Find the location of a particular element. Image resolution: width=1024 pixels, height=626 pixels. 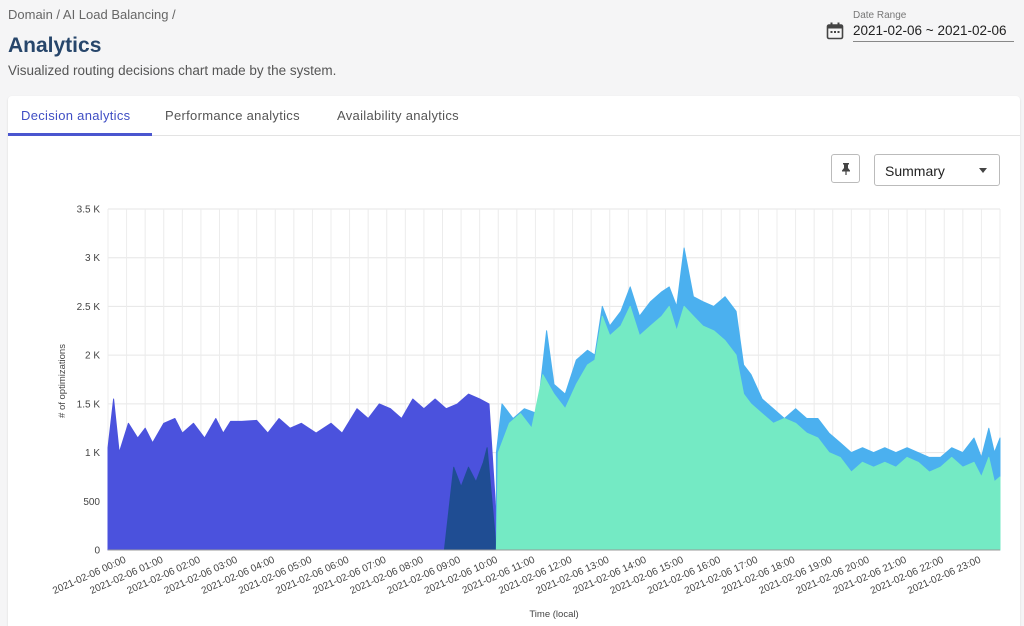

y-tick-label: 0 is located at coordinates (97, 551).